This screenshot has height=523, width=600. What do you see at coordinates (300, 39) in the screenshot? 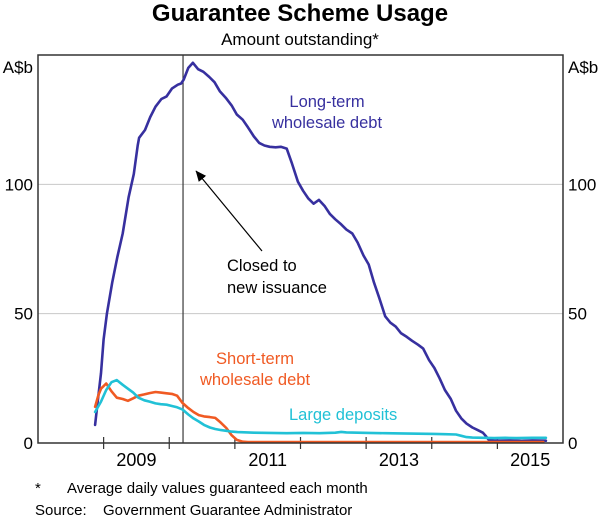
I see `chart-subtitle: Amount outstanding*` at bounding box center [300, 39].